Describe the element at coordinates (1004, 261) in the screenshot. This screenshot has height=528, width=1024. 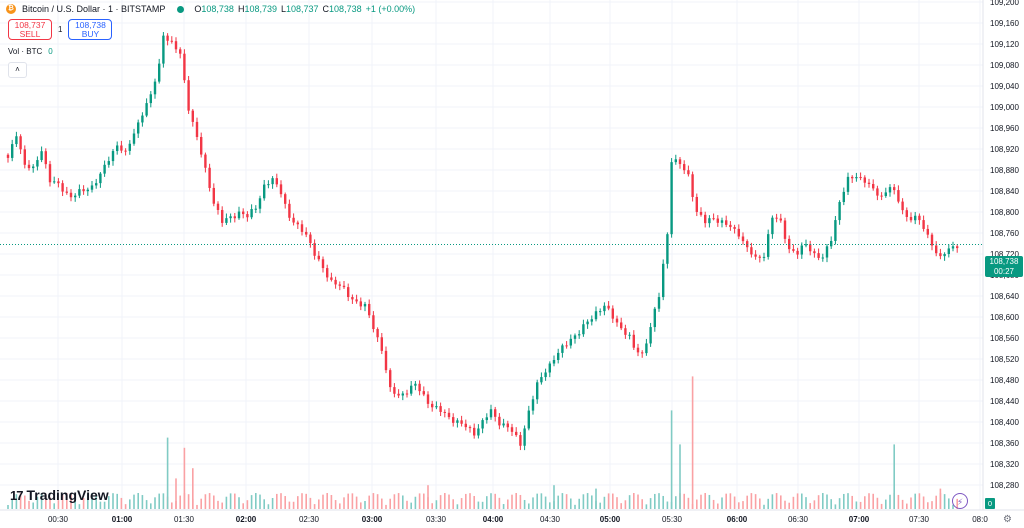
I see `last-price-value: 108,738` at that location.